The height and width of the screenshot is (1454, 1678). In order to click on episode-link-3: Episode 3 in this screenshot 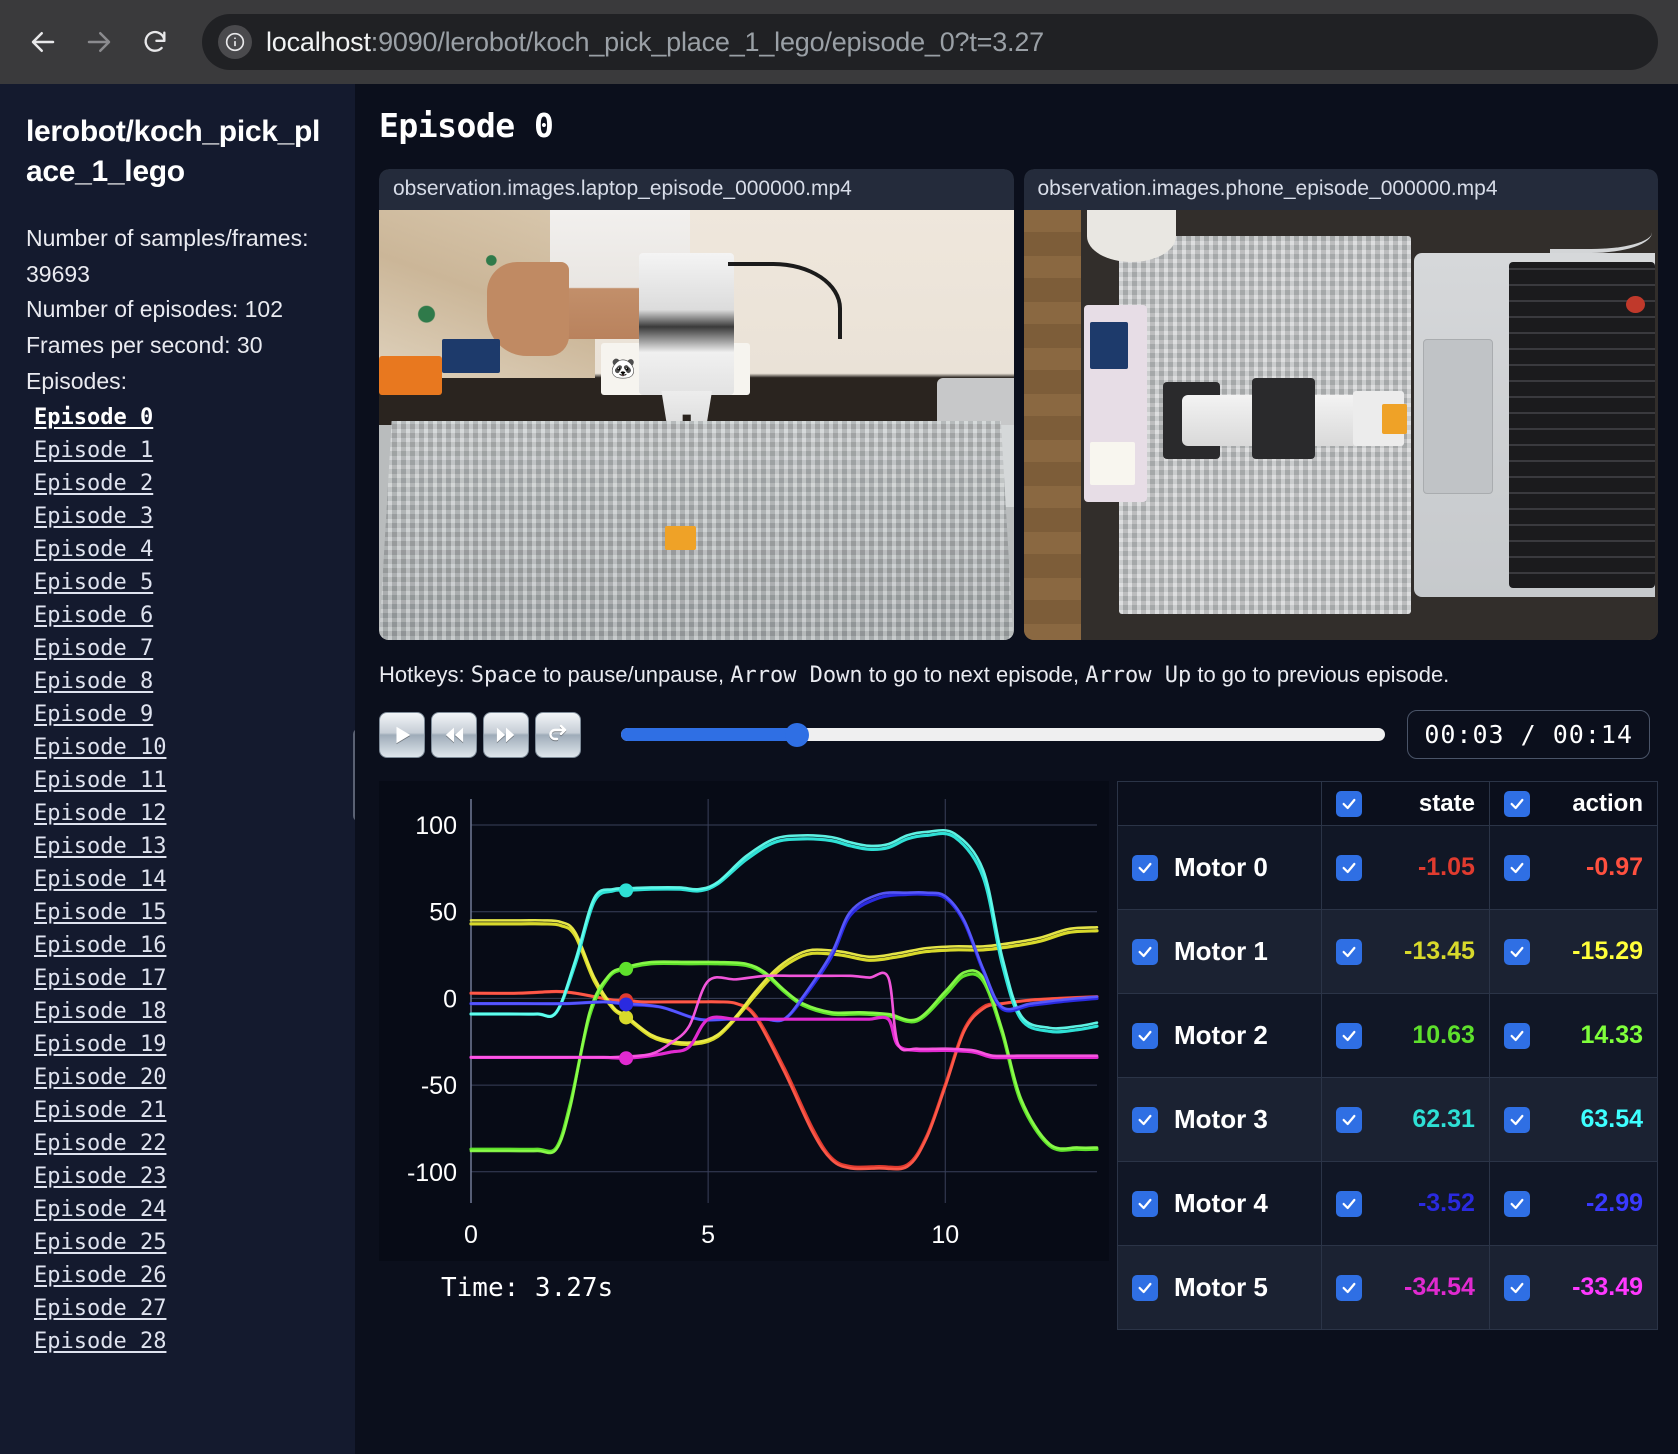, I will do `click(94, 517)`.